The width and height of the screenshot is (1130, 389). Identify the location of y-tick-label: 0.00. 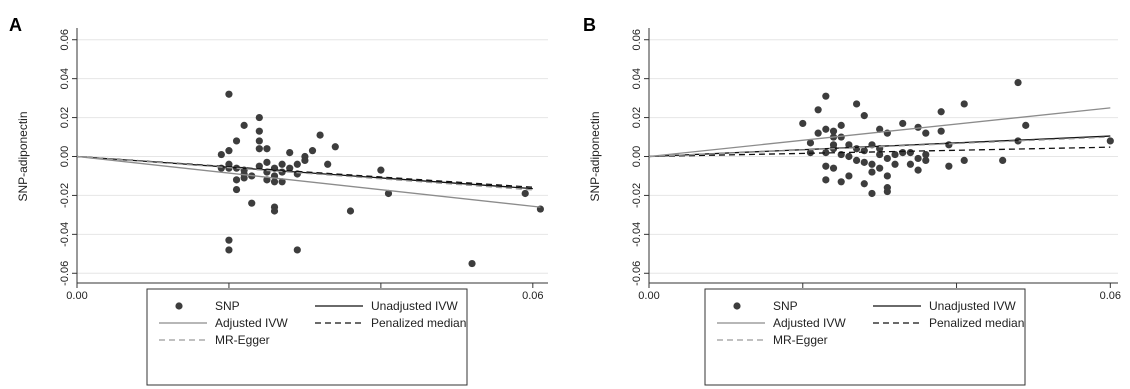
(65, 156).